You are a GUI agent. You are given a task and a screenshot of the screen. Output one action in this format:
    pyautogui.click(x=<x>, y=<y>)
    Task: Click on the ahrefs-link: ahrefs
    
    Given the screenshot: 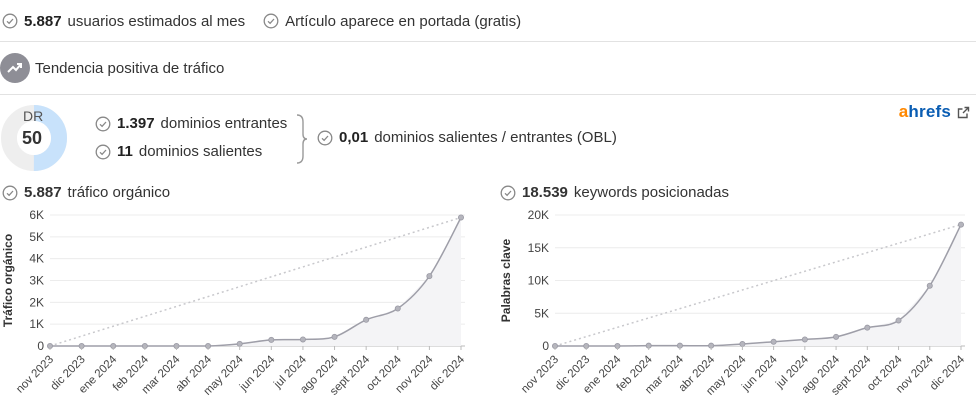 What is the action you would take?
    pyautogui.click(x=934, y=112)
    